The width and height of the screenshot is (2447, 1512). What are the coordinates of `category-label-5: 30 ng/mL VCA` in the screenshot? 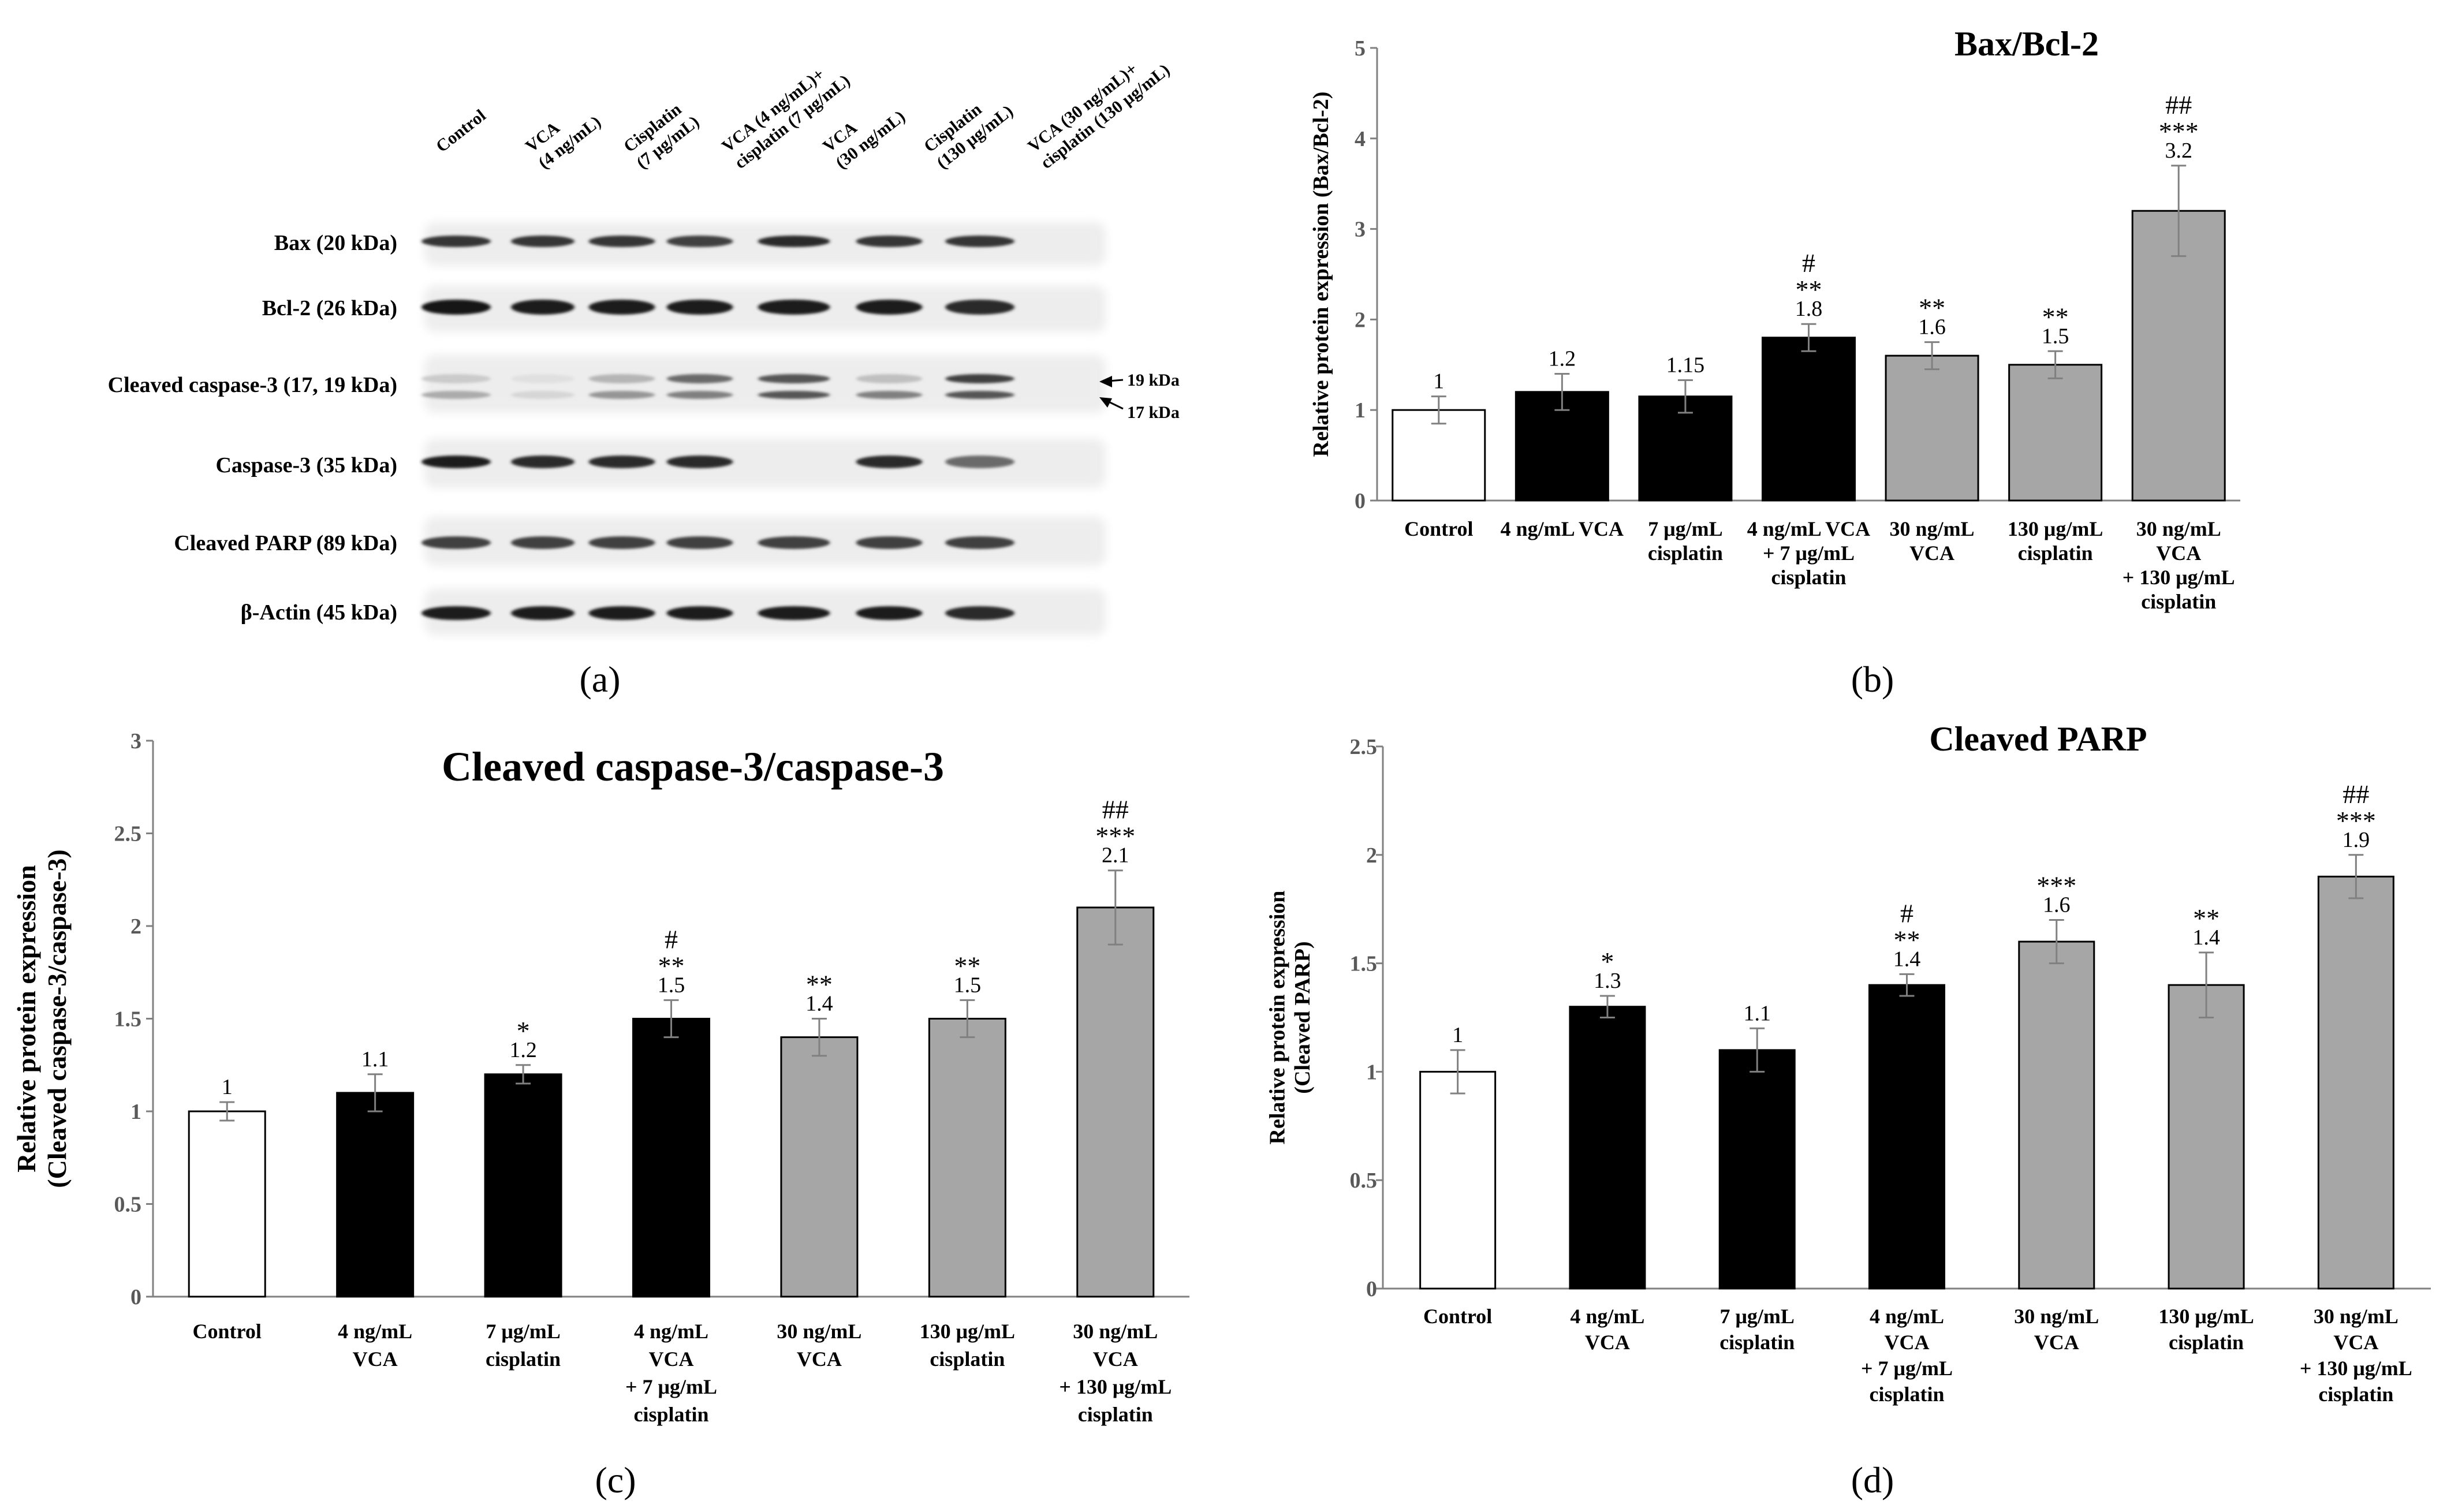 It's located at (2056, 1329).